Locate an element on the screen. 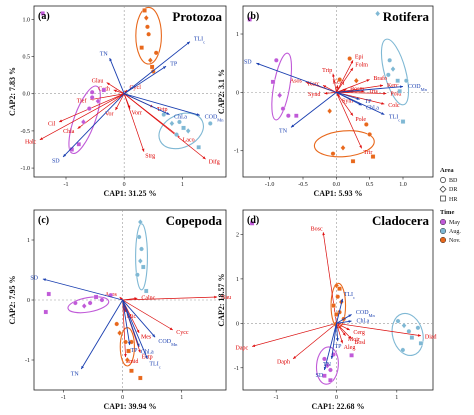 The height and width of the screenshot is (415, 474). env-vector-label-subscript: Mn is located at coordinates (372, 314).